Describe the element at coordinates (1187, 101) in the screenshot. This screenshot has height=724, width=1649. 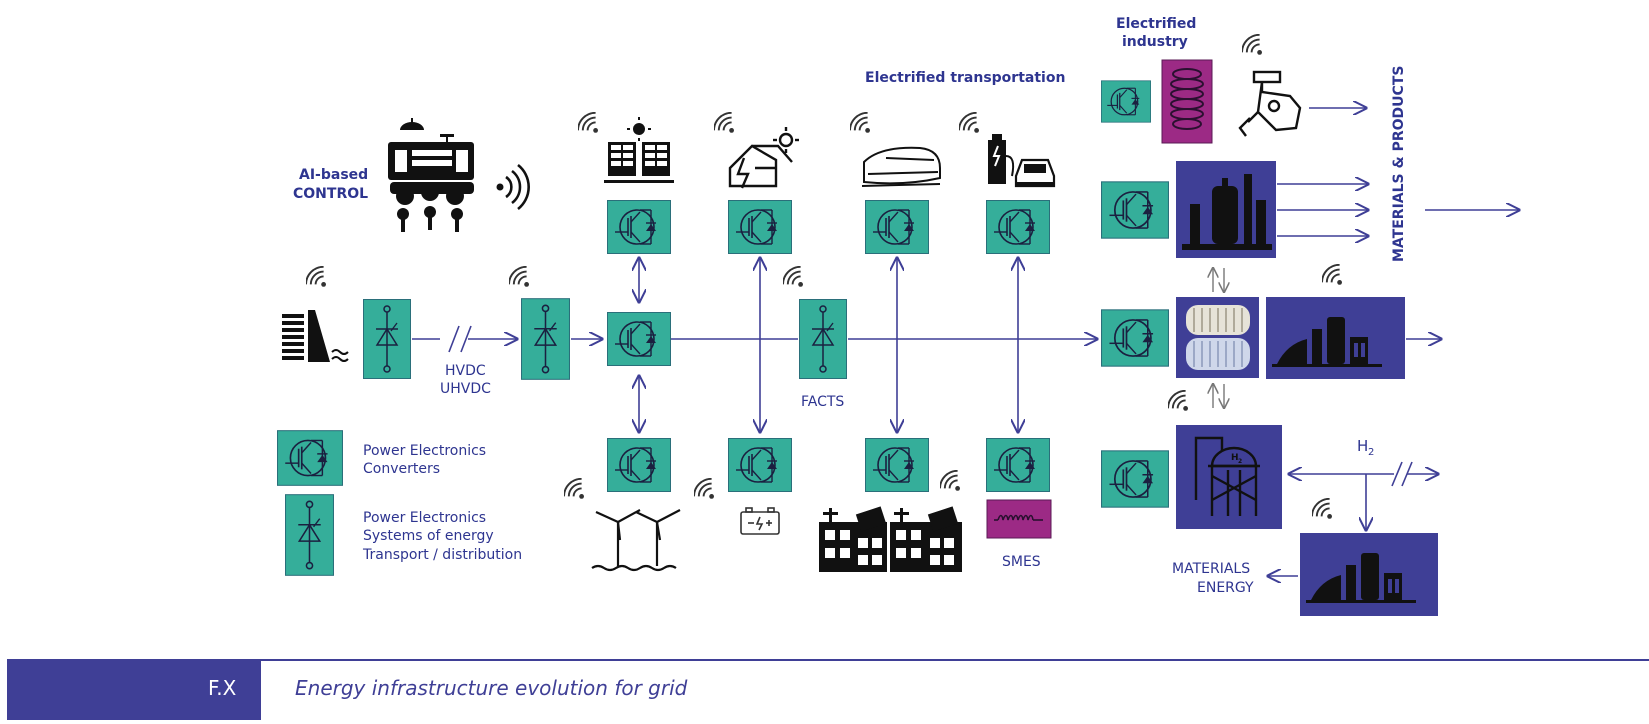
I see `induction-coil-icon` at that location.